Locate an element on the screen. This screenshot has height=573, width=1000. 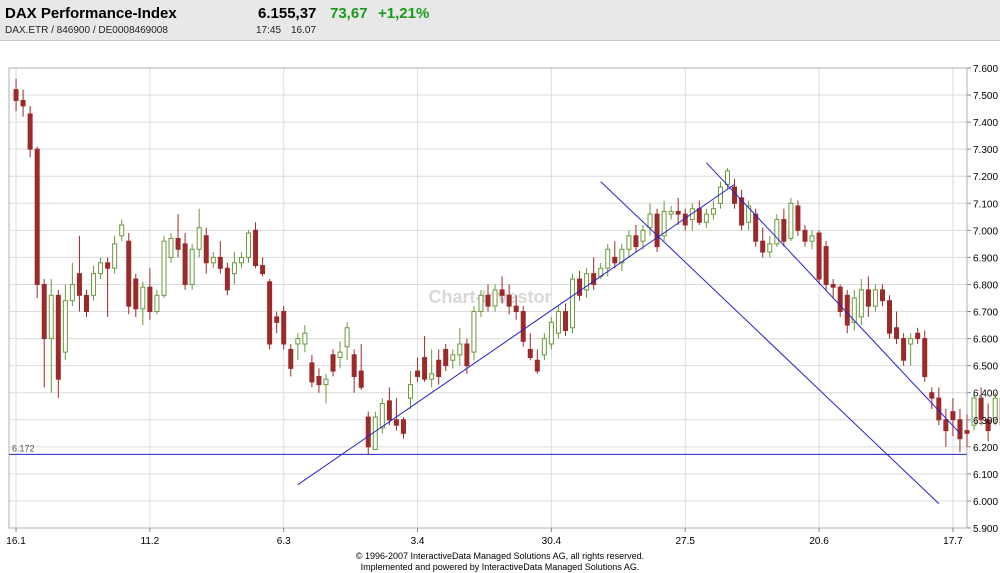
x-tick-label: 20.6 is located at coordinates (819, 541).